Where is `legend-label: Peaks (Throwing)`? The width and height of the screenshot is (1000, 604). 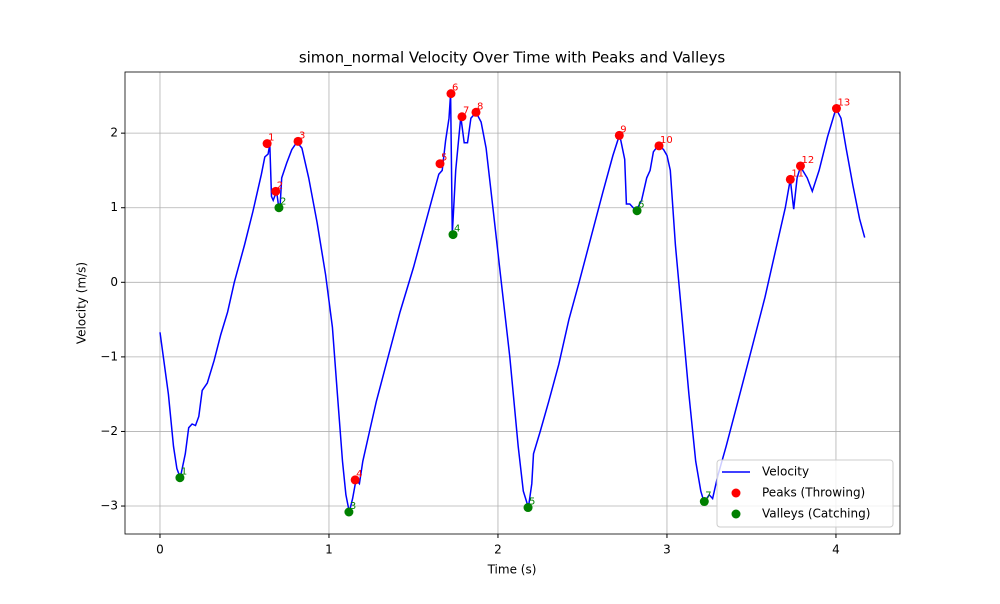 legend-label: Peaks (Throwing) is located at coordinates (813, 493).